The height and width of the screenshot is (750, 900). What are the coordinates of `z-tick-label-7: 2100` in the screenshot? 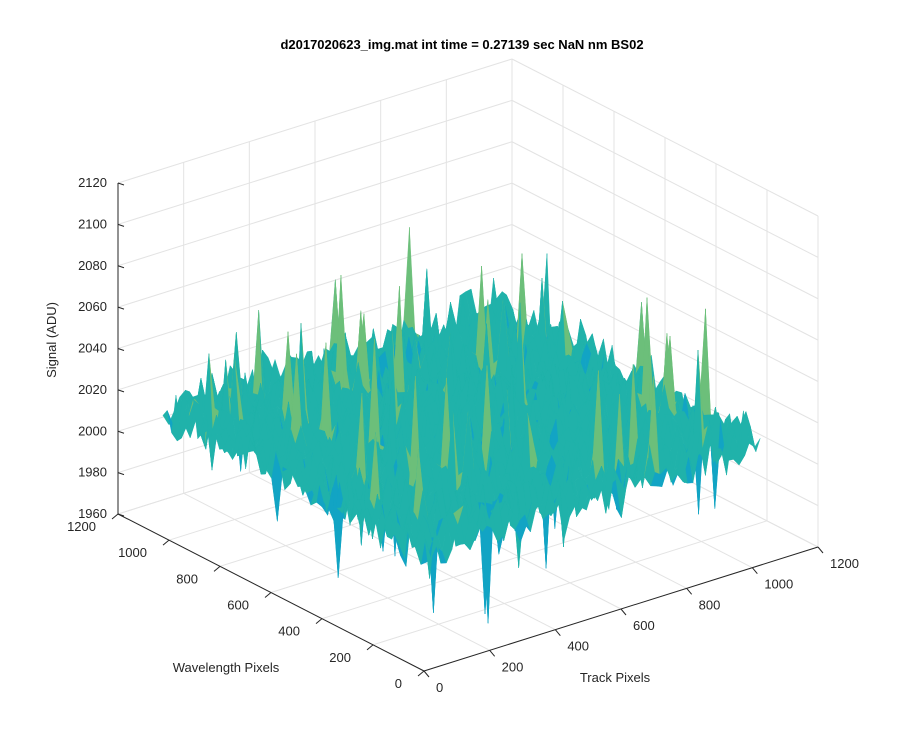 It's located at (92, 223).